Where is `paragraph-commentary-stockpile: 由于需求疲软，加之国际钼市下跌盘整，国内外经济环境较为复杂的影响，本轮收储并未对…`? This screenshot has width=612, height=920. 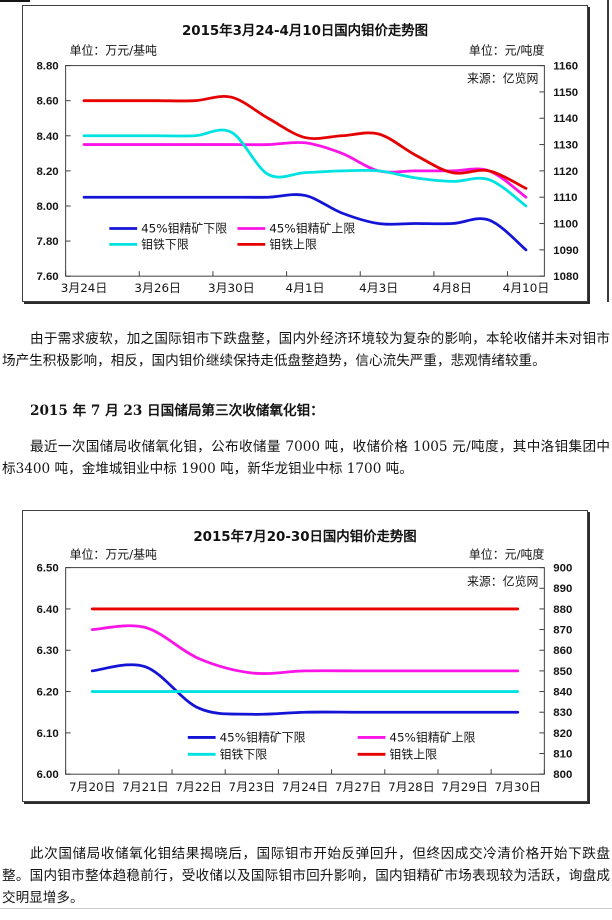
paragraph-commentary-stockpile: 由于需求疲软，加之国际钼市下跌盘整，国内外经济环境较为复杂的影响，本轮收储并未对… is located at coordinates (306, 350).